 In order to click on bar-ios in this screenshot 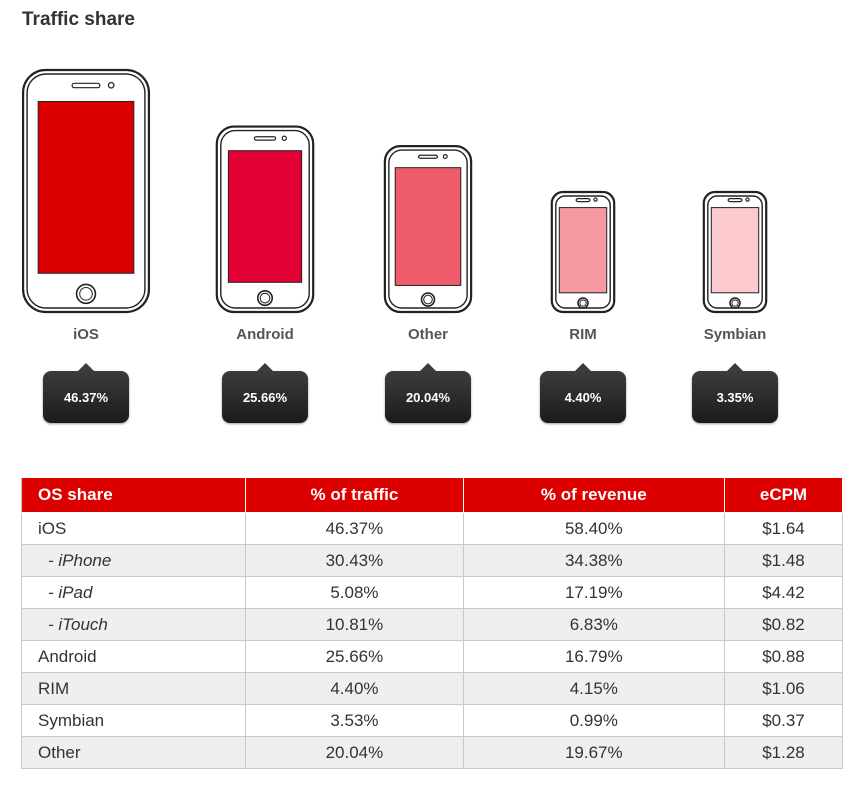, I will do `click(86, 187)`.